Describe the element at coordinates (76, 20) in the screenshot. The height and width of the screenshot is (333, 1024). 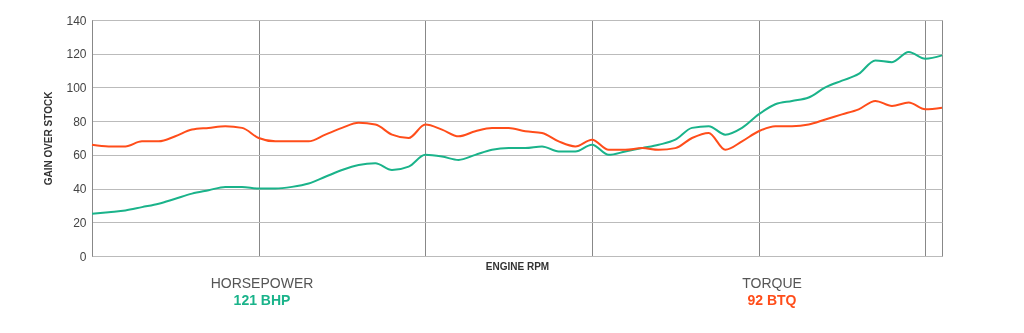
I see `y-tick-label: 140` at that location.